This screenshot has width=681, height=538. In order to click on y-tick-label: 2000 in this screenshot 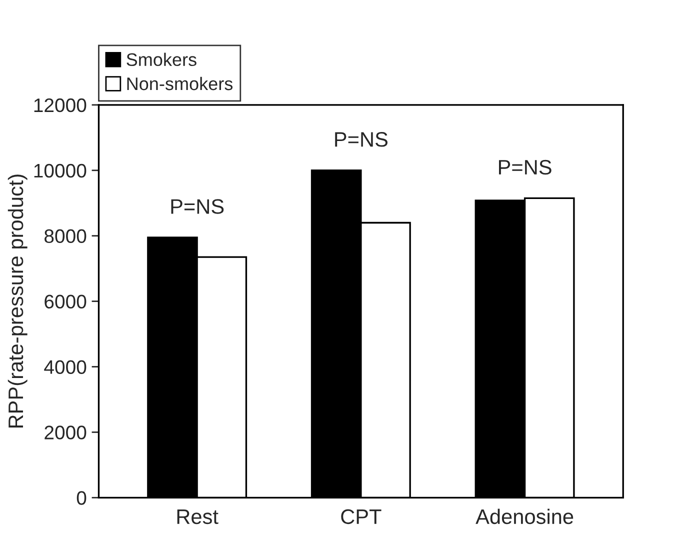, I will do `click(65, 433)`.